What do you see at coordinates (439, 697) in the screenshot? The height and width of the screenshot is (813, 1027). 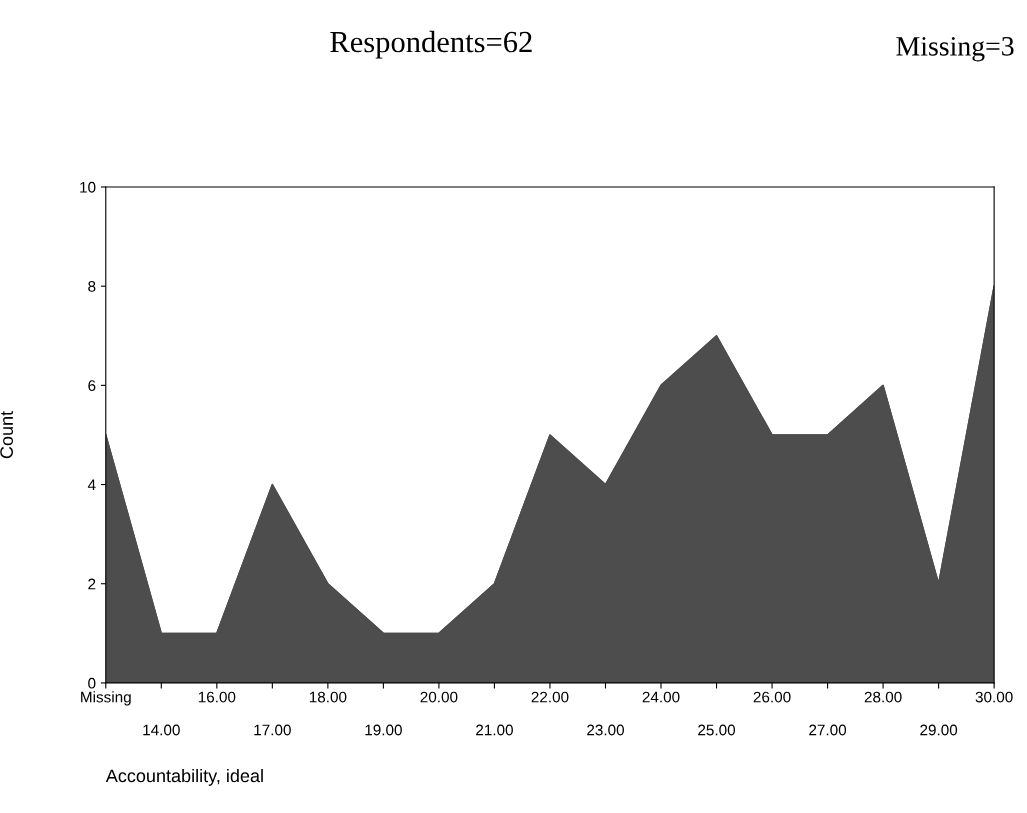 I see `x-tick-label: 20.00` at bounding box center [439, 697].